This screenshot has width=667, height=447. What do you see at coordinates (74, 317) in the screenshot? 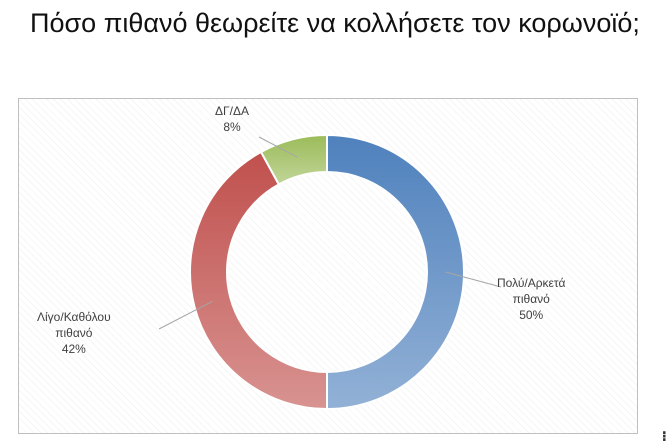
I see `slice-label-line: Λίγο/Καθόλου` at bounding box center [74, 317].